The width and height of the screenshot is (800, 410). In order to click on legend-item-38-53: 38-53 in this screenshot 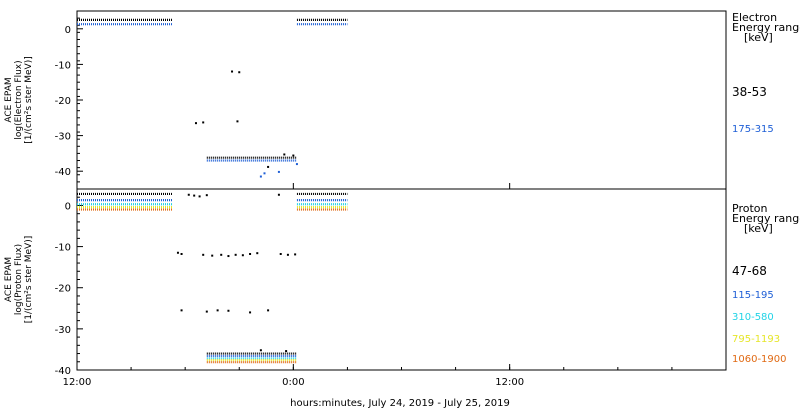, I will do `click(749, 92)`.